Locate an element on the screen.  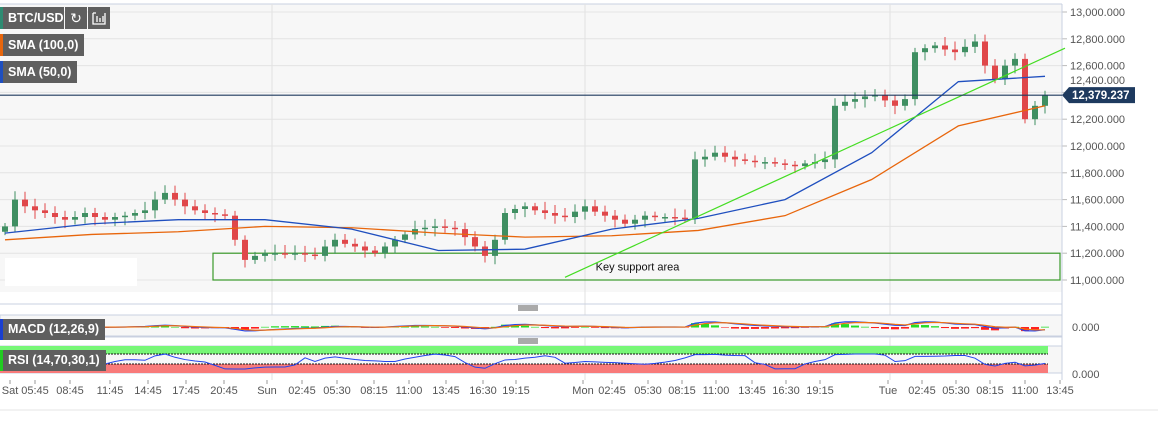
macd-legend: MACD (12,26,9) is located at coordinates (52, 329).